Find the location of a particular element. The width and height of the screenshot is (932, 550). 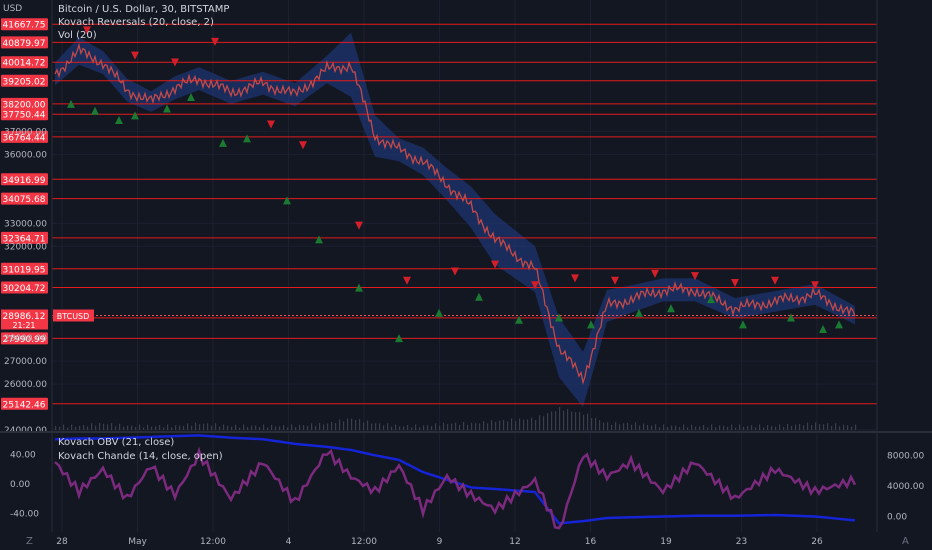

current-price-badge is located at coordinates (24, 319).